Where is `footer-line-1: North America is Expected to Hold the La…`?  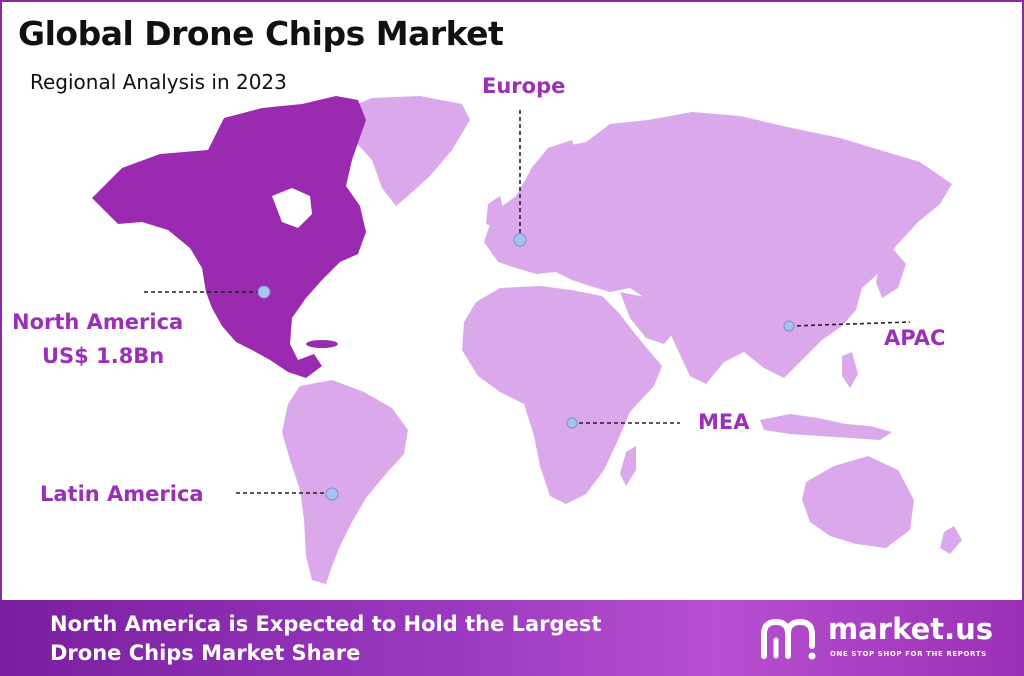 footer-line-1: North America is Expected to Hold the La… is located at coordinates (326, 624).